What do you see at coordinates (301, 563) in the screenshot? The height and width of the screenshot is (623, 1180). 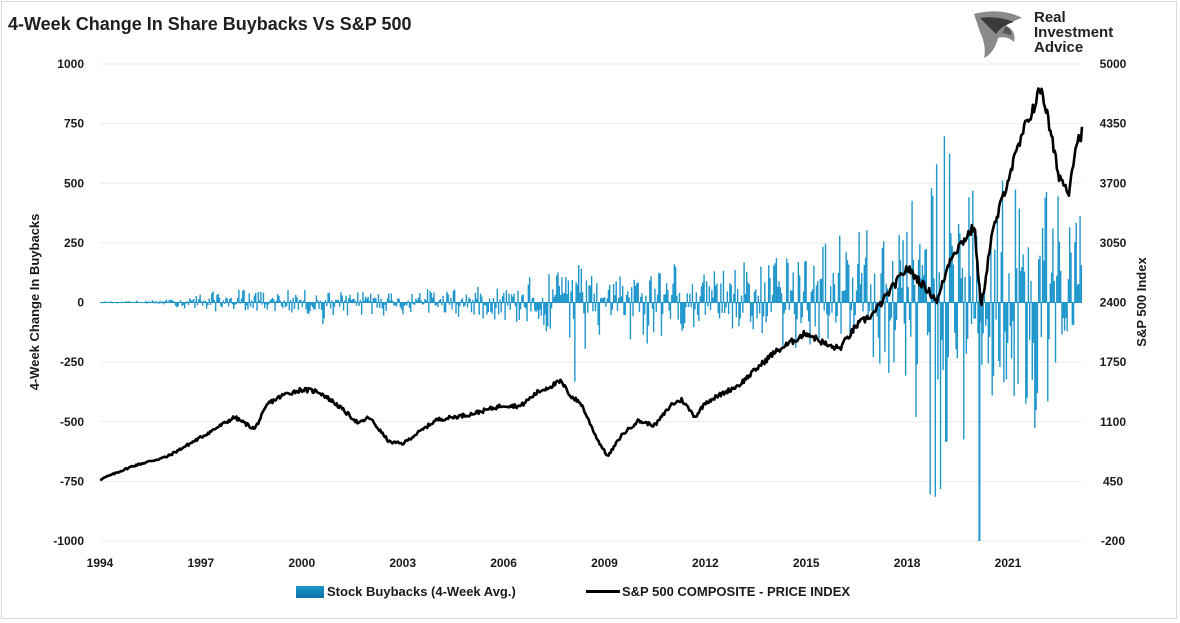 I see `x-tick-label: 2000` at bounding box center [301, 563].